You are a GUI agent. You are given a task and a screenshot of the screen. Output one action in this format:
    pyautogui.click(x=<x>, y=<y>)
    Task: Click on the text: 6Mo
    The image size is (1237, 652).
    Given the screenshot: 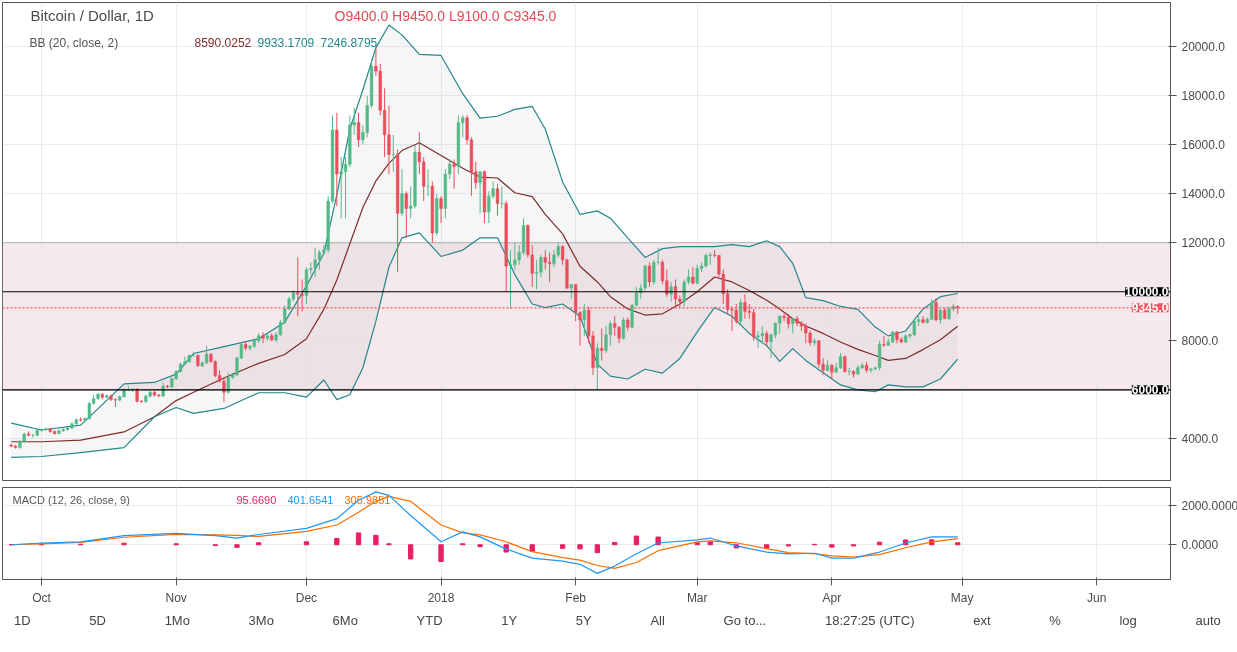 What is the action you would take?
    pyautogui.click(x=345, y=621)
    